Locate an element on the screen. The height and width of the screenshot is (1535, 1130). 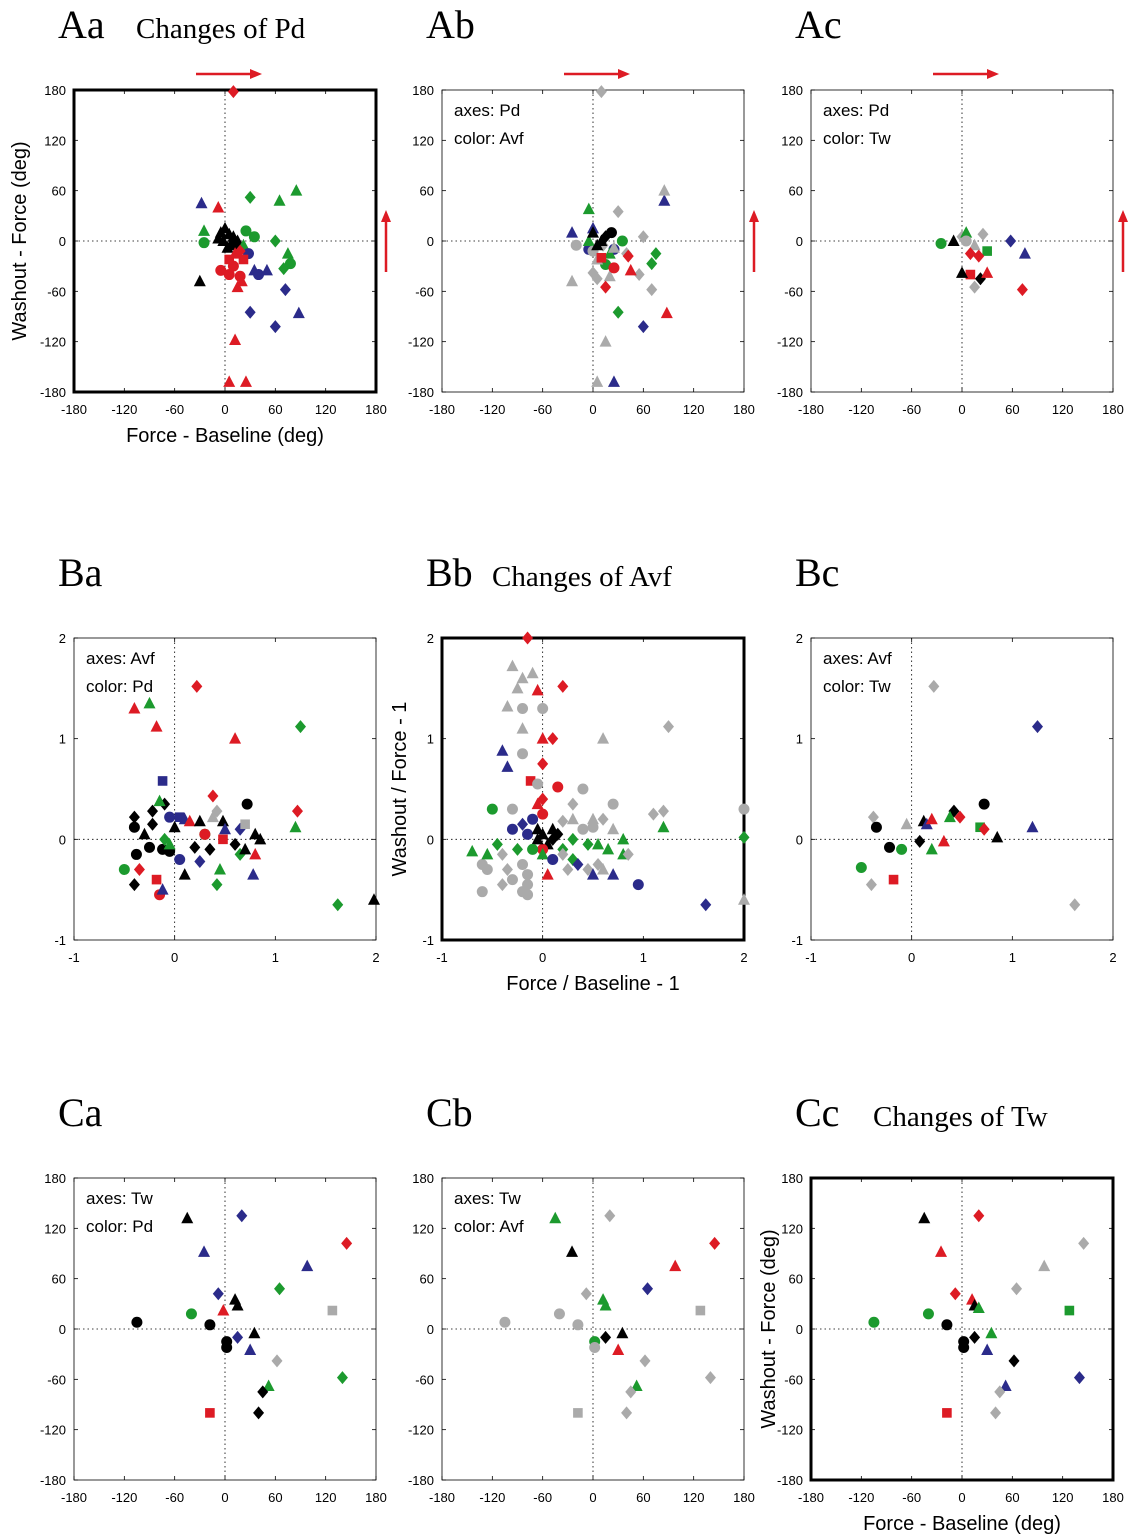
annotation-text: color: Avf is located at coordinates (489, 138).